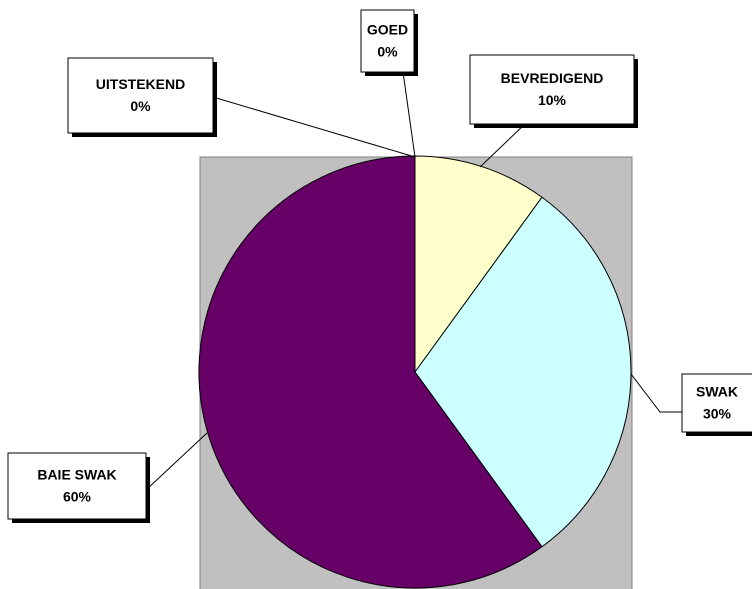 The image size is (752, 589). What do you see at coordinates (387, 30) in the screenshot?
I see `category-label: GOED` at bounding box center [387, 30].